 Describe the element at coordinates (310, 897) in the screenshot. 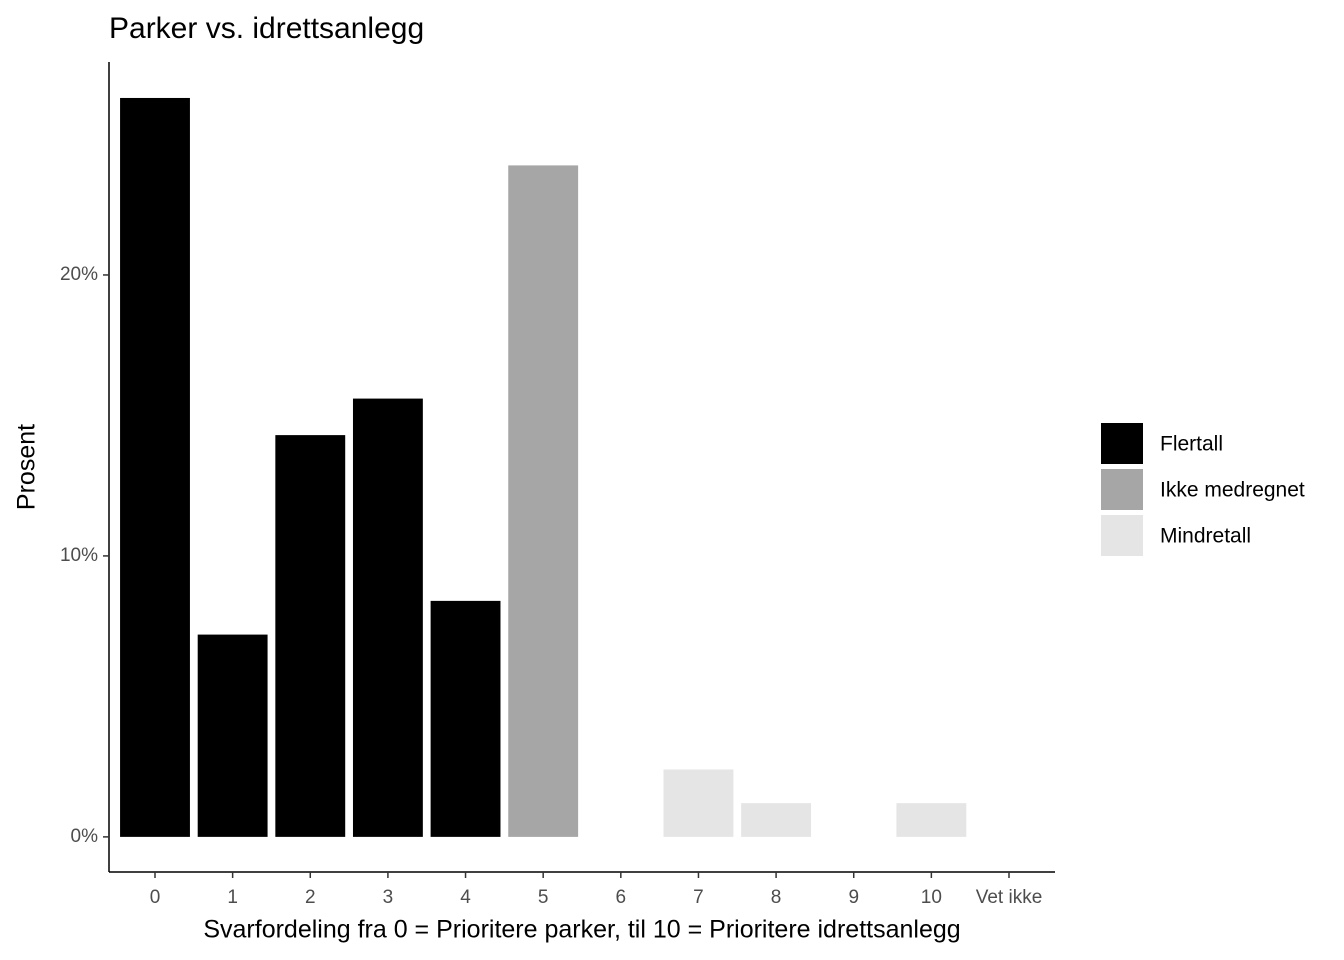

I see `x-tick-label: 2` at that location.